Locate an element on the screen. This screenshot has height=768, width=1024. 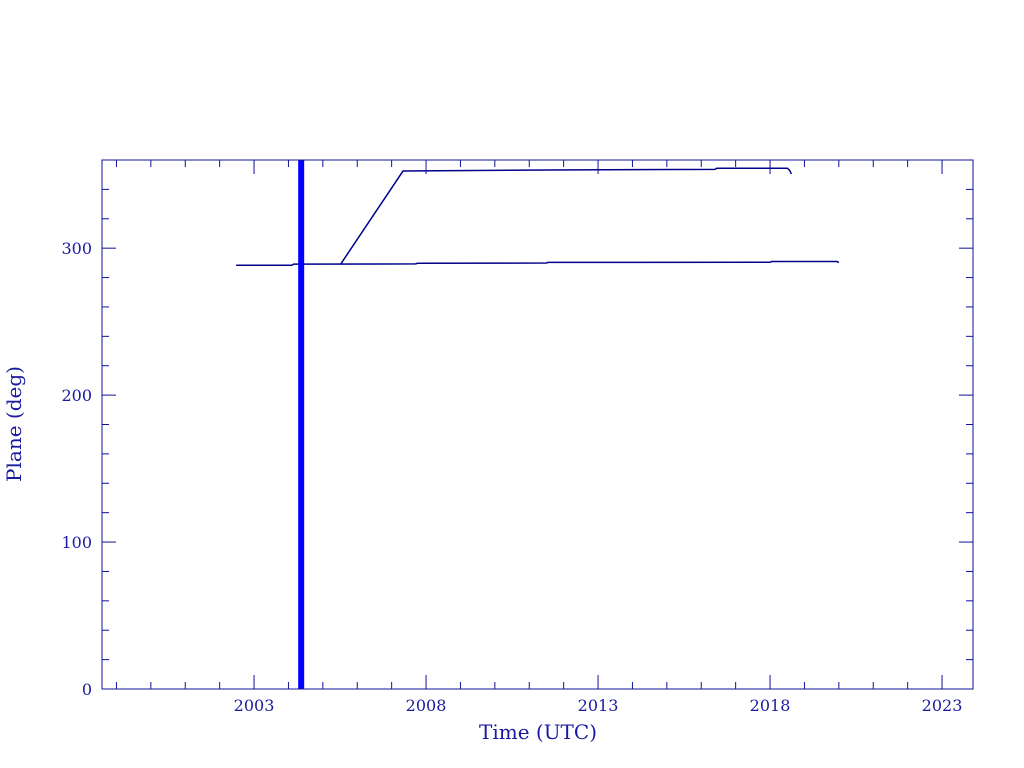
x-tick-label: 2018 is located at coordinates (770, 705).